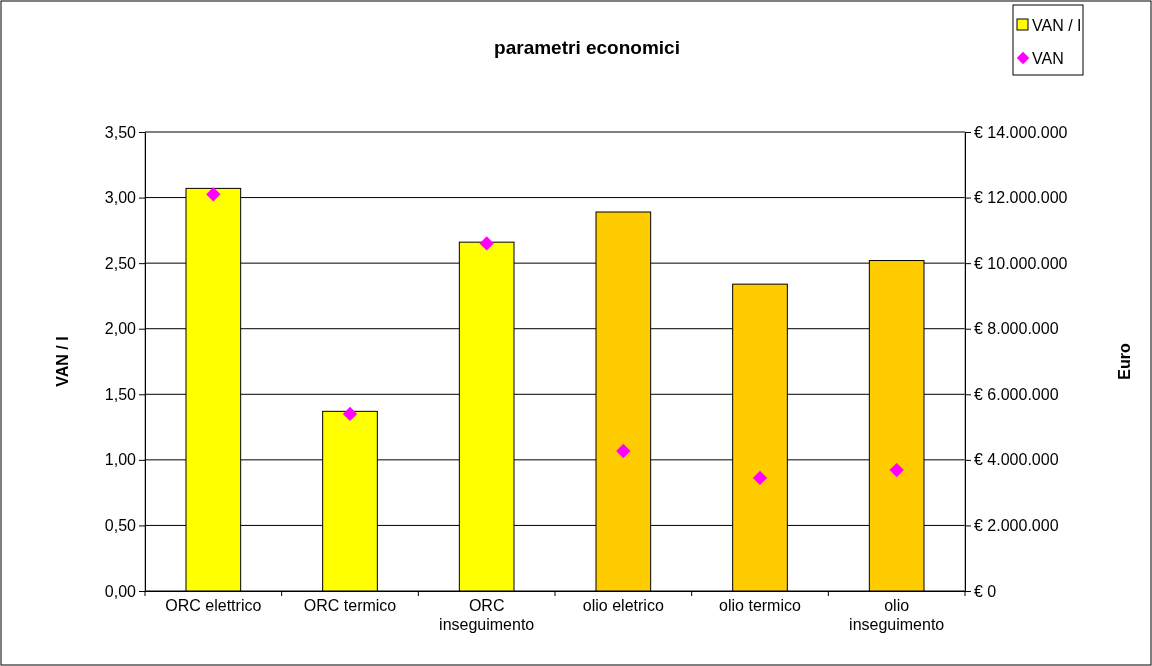 This screenshot has width=1152, height=666. Describe the element at coordinates (120, 329) in the screenshot. I see `y-tick-label: 2,00` at that location.